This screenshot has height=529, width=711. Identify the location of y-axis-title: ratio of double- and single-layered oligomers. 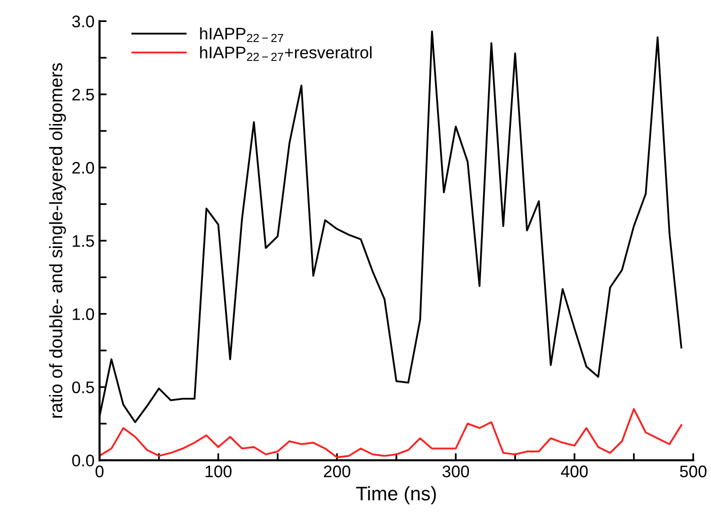
(57, 240).